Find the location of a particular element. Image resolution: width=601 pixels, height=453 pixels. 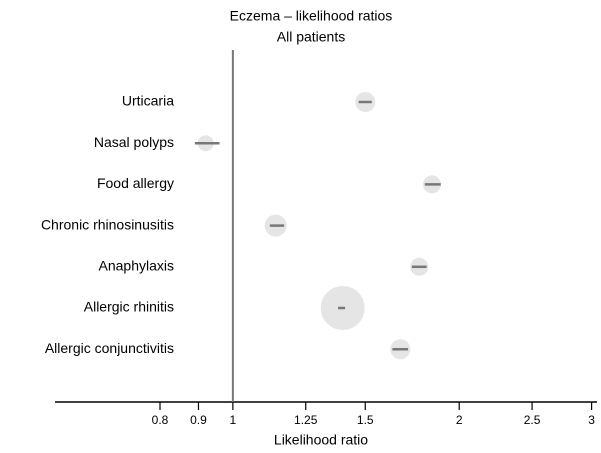

x-axis-label: Likelihood ratio is located at coordinates (321, 440).